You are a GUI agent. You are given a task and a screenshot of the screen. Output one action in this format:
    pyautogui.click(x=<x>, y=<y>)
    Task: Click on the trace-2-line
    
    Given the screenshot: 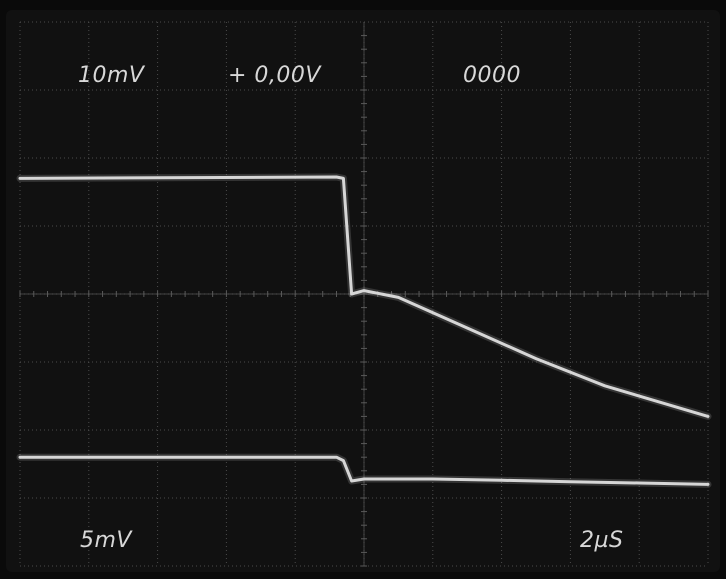 What is the action you would take?
    pyautogui.click(x=364, y=470)
    